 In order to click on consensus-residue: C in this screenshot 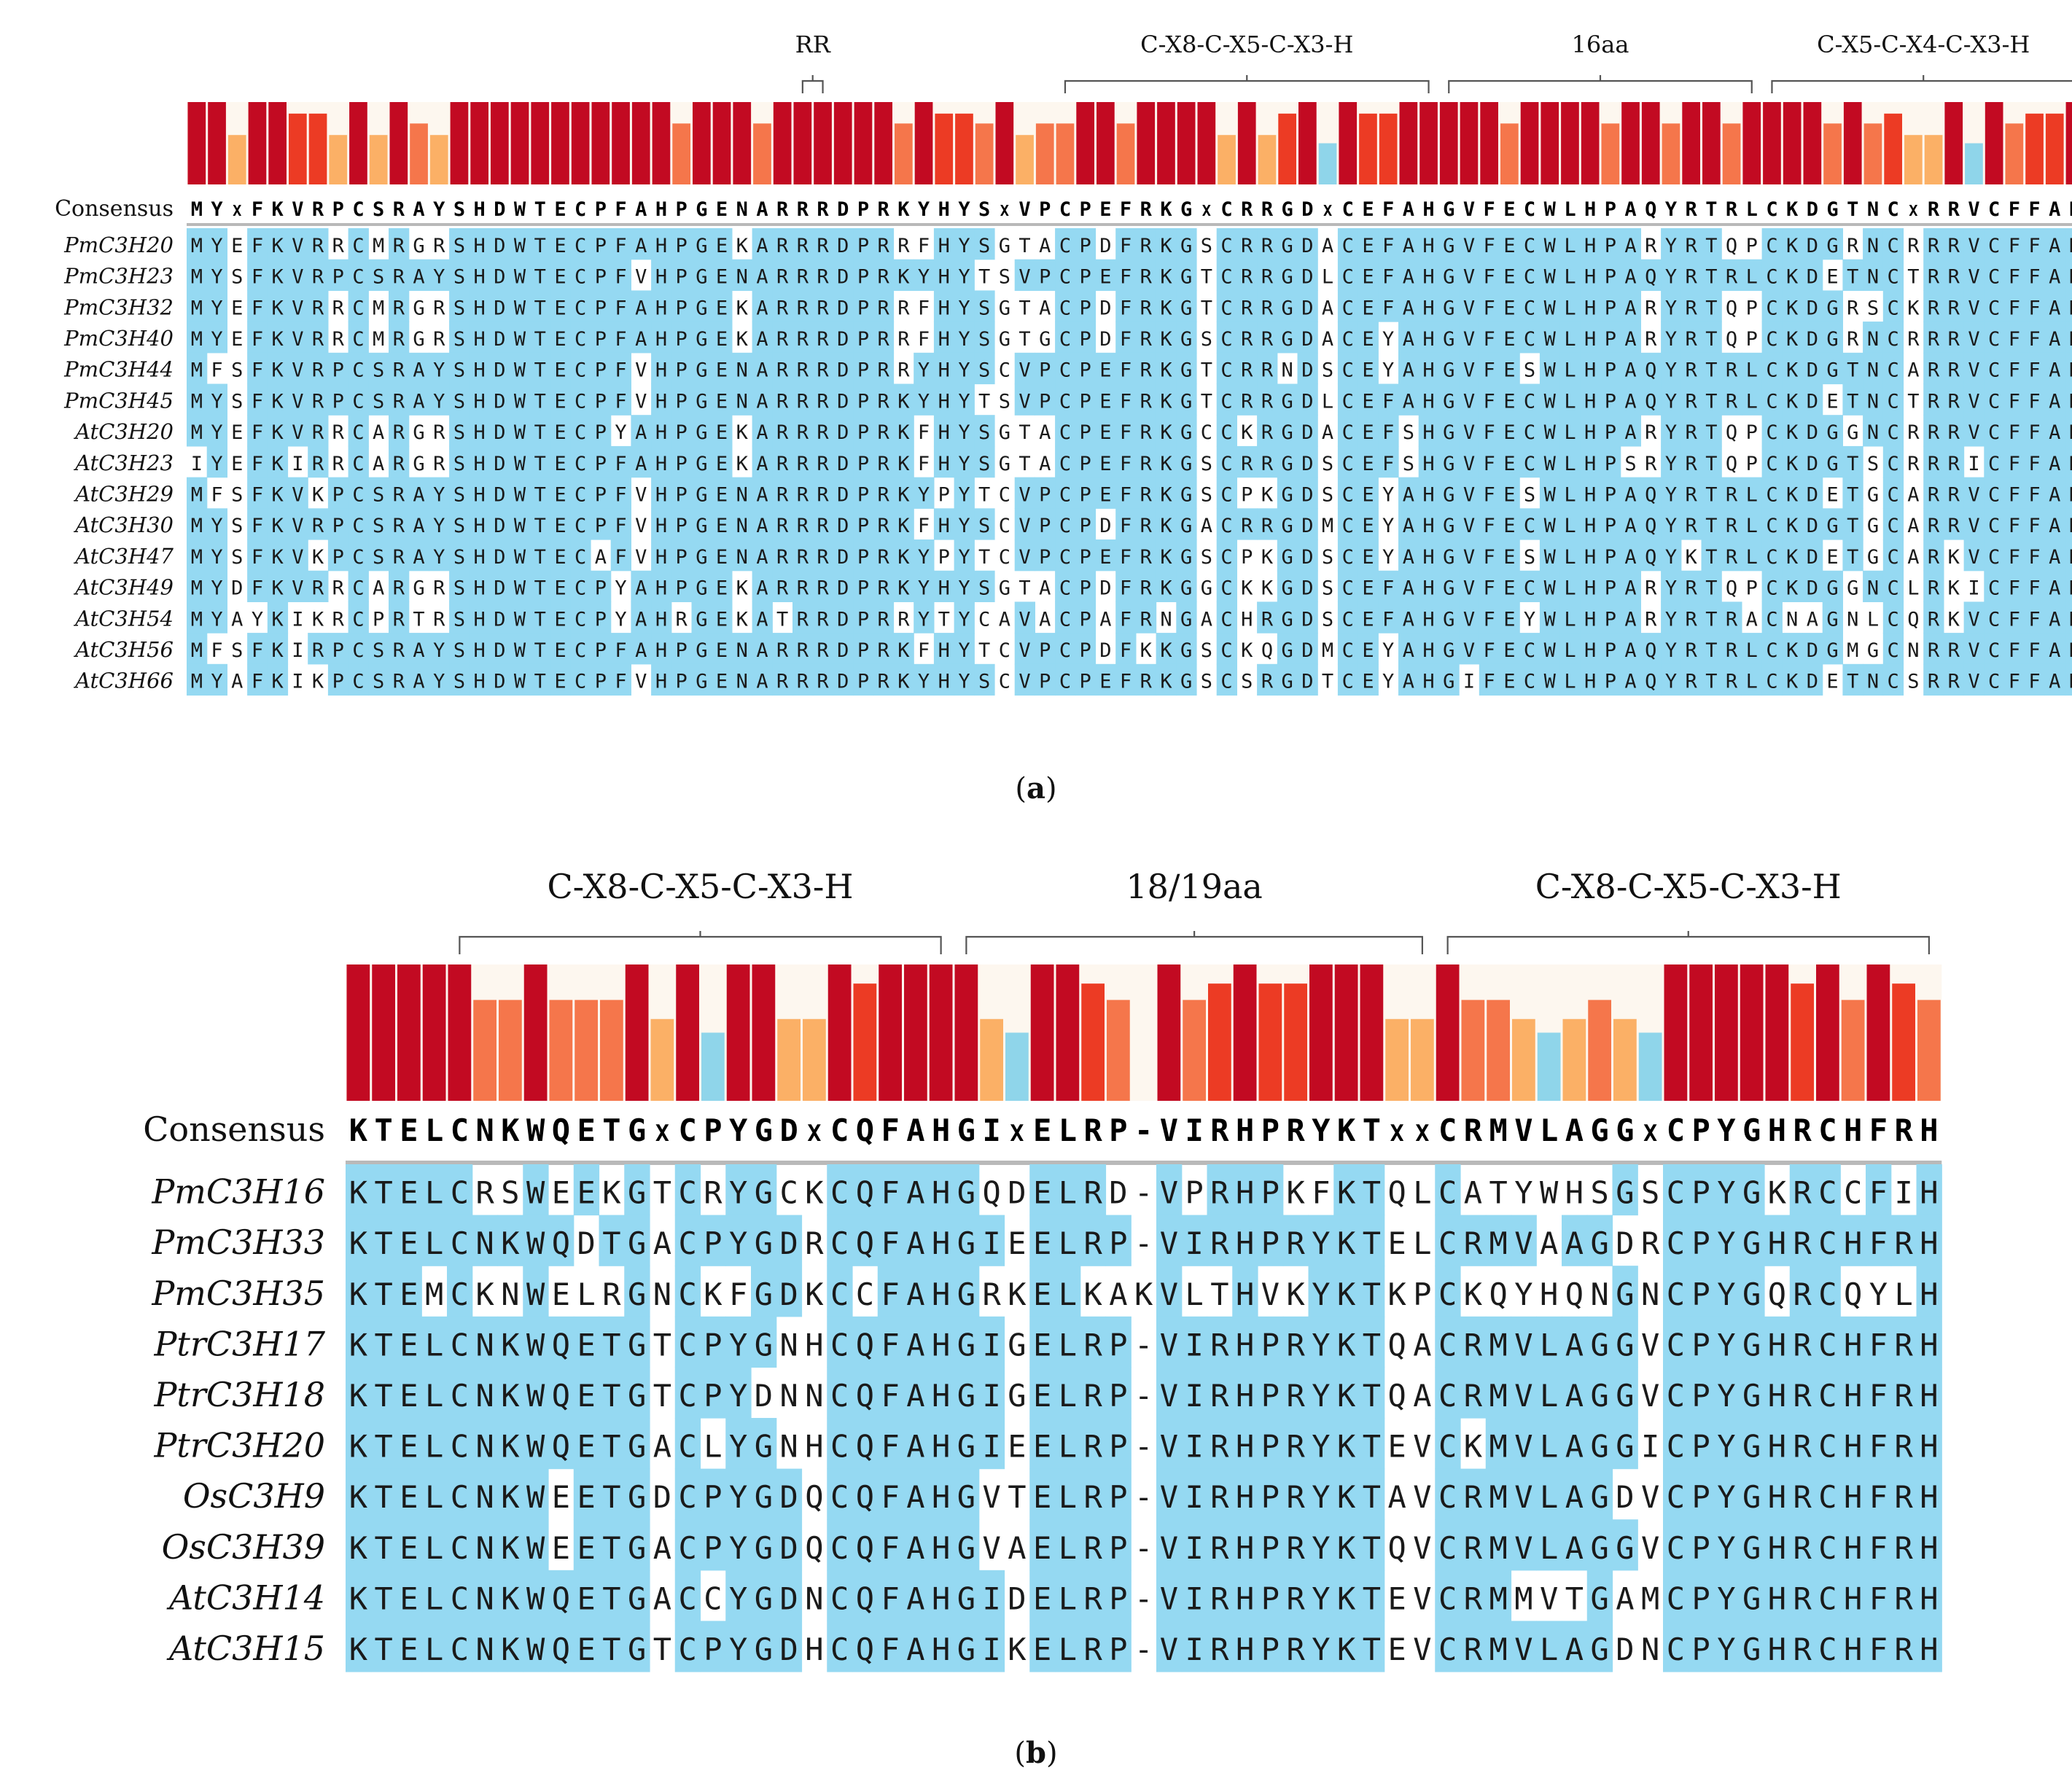, I will do `click(687, 1130)`.